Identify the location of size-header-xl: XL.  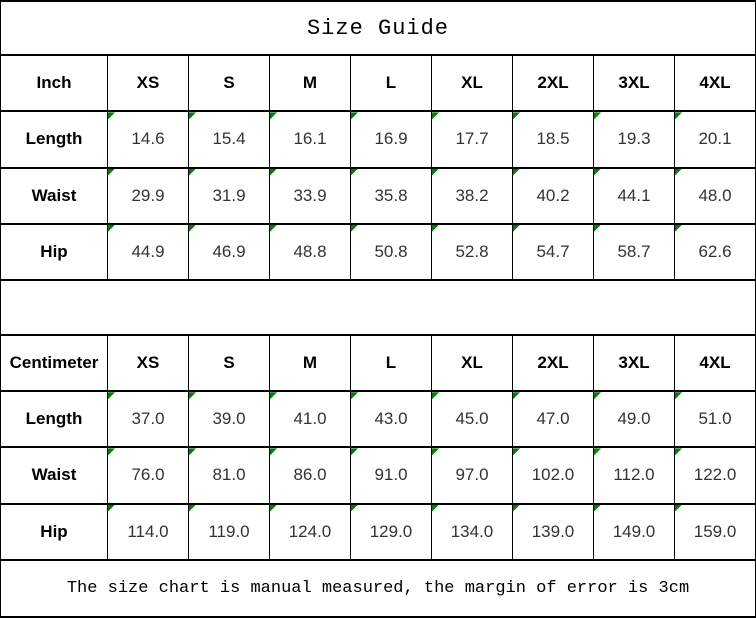
(472, 83).